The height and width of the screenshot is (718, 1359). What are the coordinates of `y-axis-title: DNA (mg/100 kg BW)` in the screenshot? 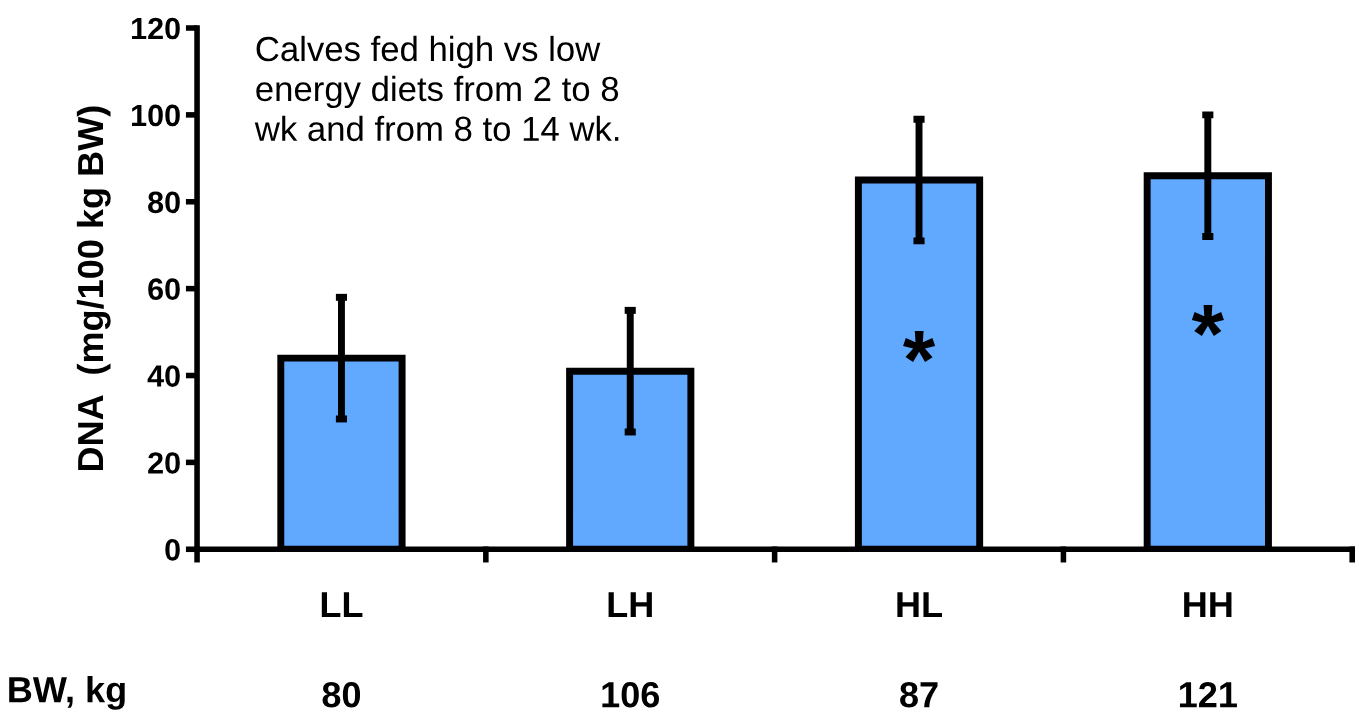 It's located at (93, 288).